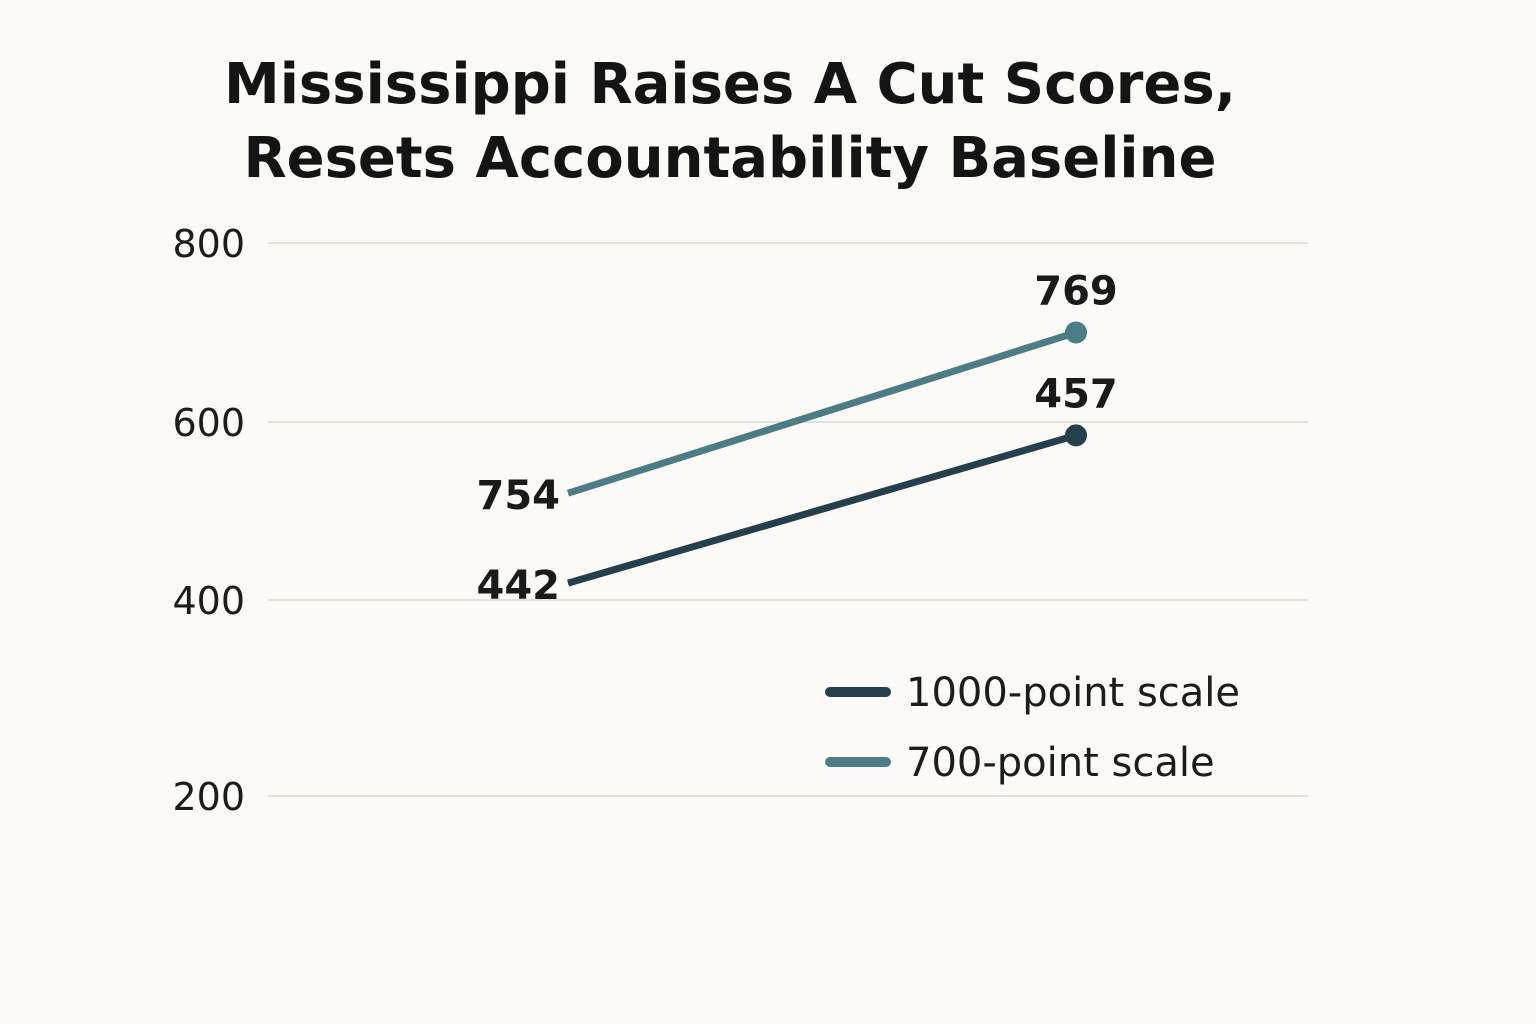 This screenshot has width=1536, height=1024. I want to click on y-axis-ticks: 200 400 600 800, so click(208, 520).